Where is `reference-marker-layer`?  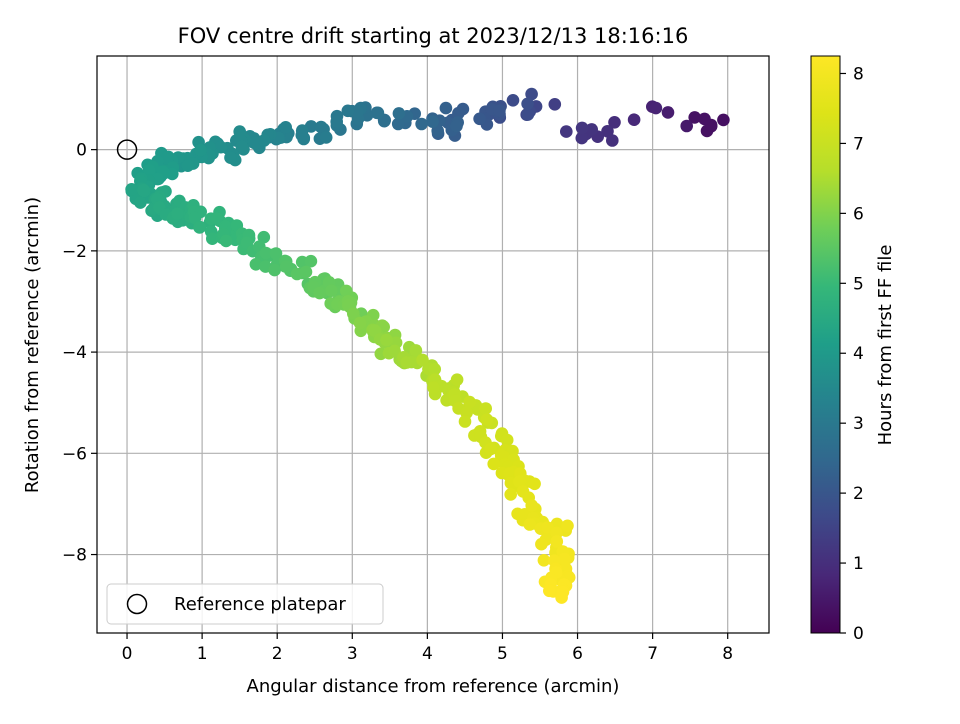 reference-marker-layer is located at coordinates (127, 149).